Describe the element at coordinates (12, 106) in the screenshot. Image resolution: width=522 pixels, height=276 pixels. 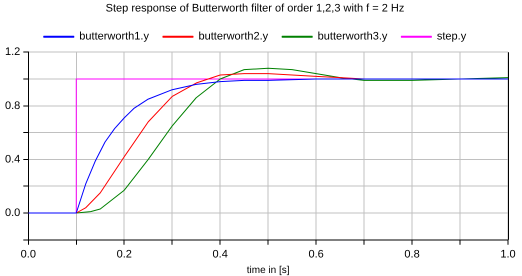
I see `y-tick-label: 0.8` at that location.